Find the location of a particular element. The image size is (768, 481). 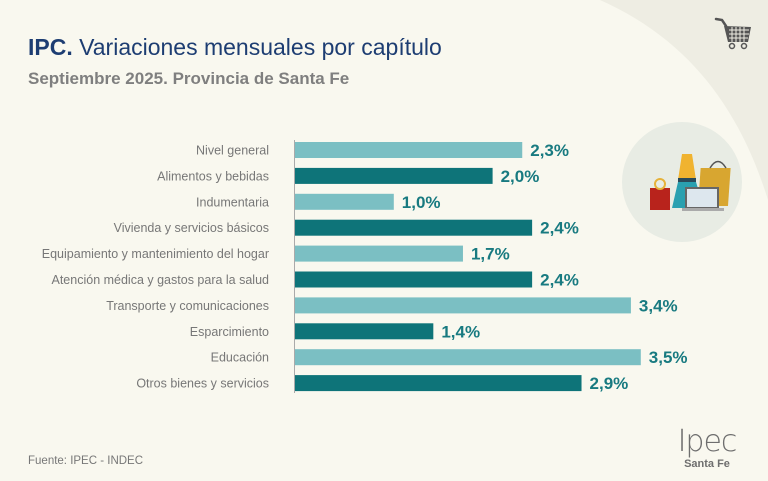

value-label: 1,7% is located at coordinates (490, 254).